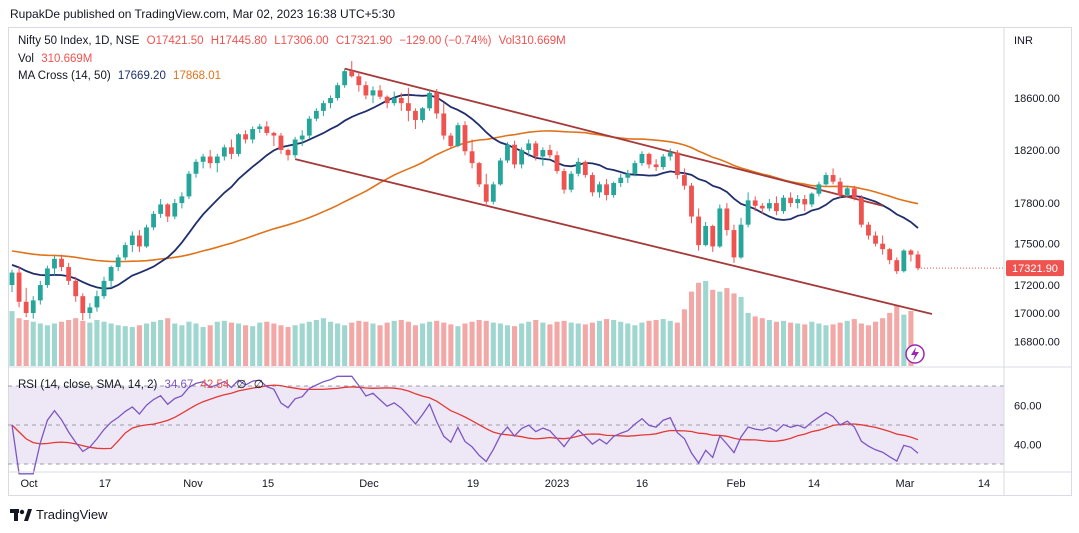 Image resolution: width=1079 pixels, height=533 pixels. I want to click on rsi-tick-label: 60.00, so click(1028, 407).